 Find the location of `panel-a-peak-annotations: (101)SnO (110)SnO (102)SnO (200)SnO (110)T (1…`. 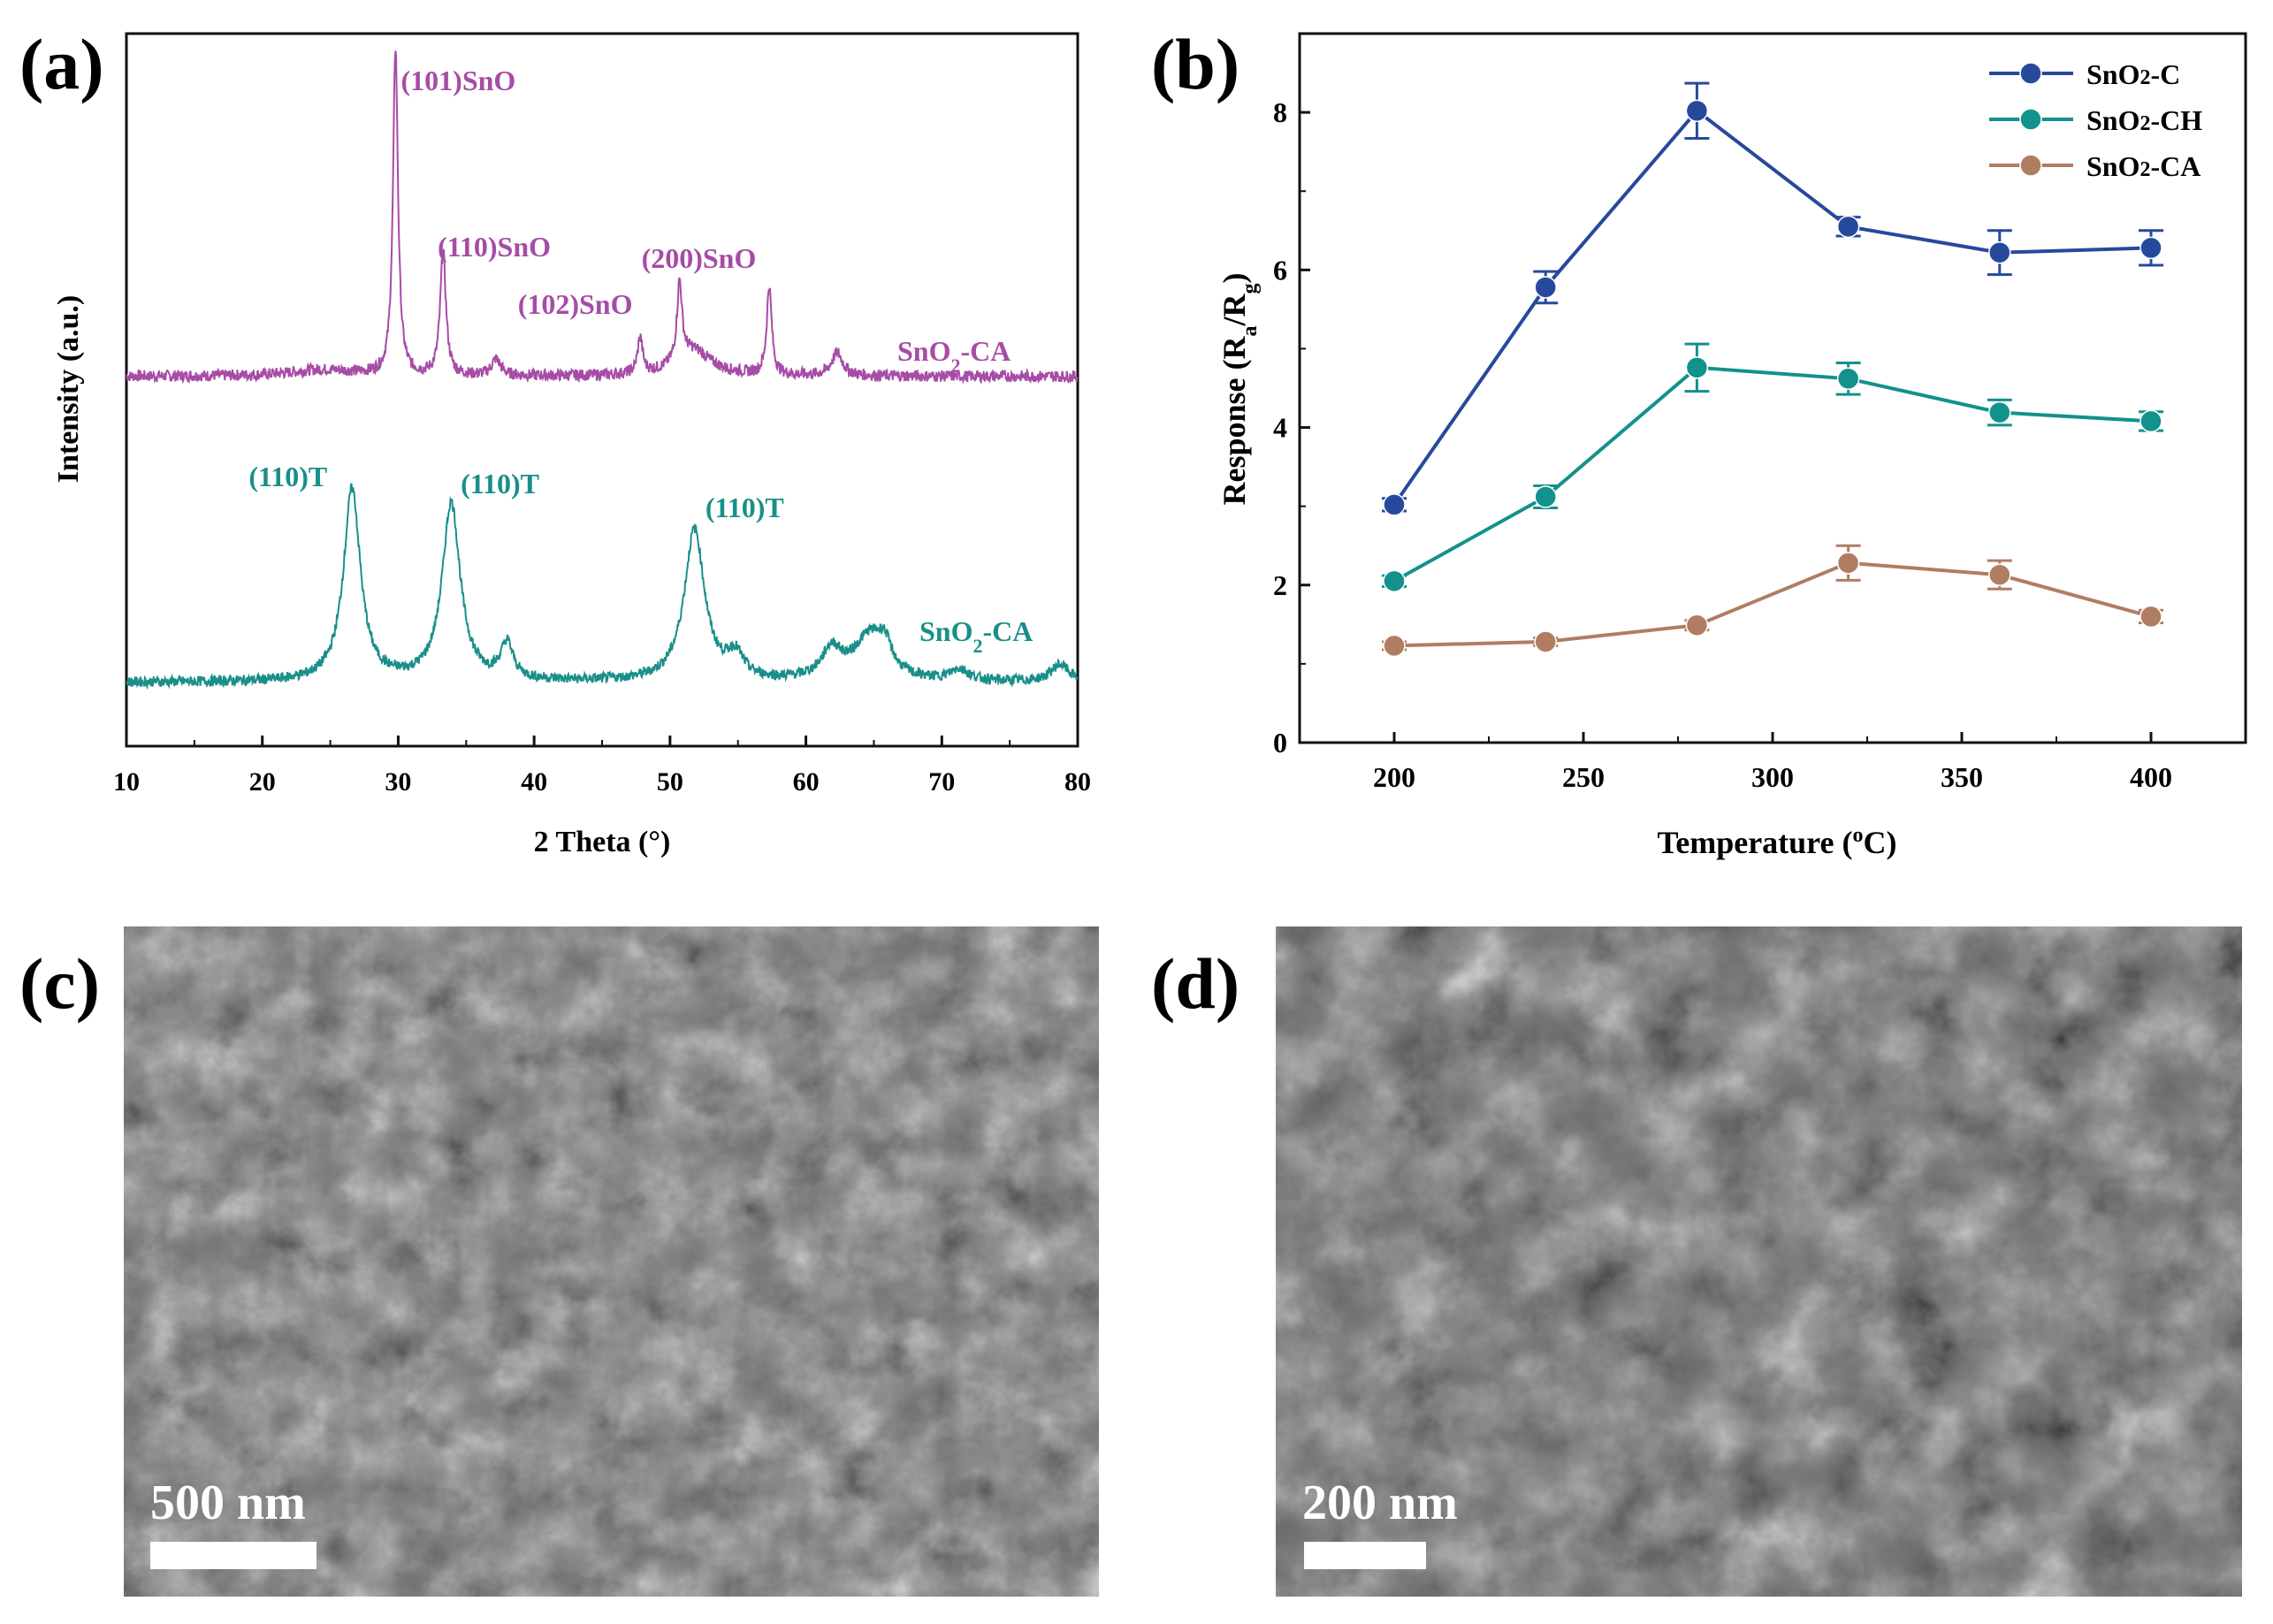

panel-a-peak-annotations: (101)SnO (110)SnO (102)SnO (200)SnO (110)T (1… is located at coordinates (515, 294).